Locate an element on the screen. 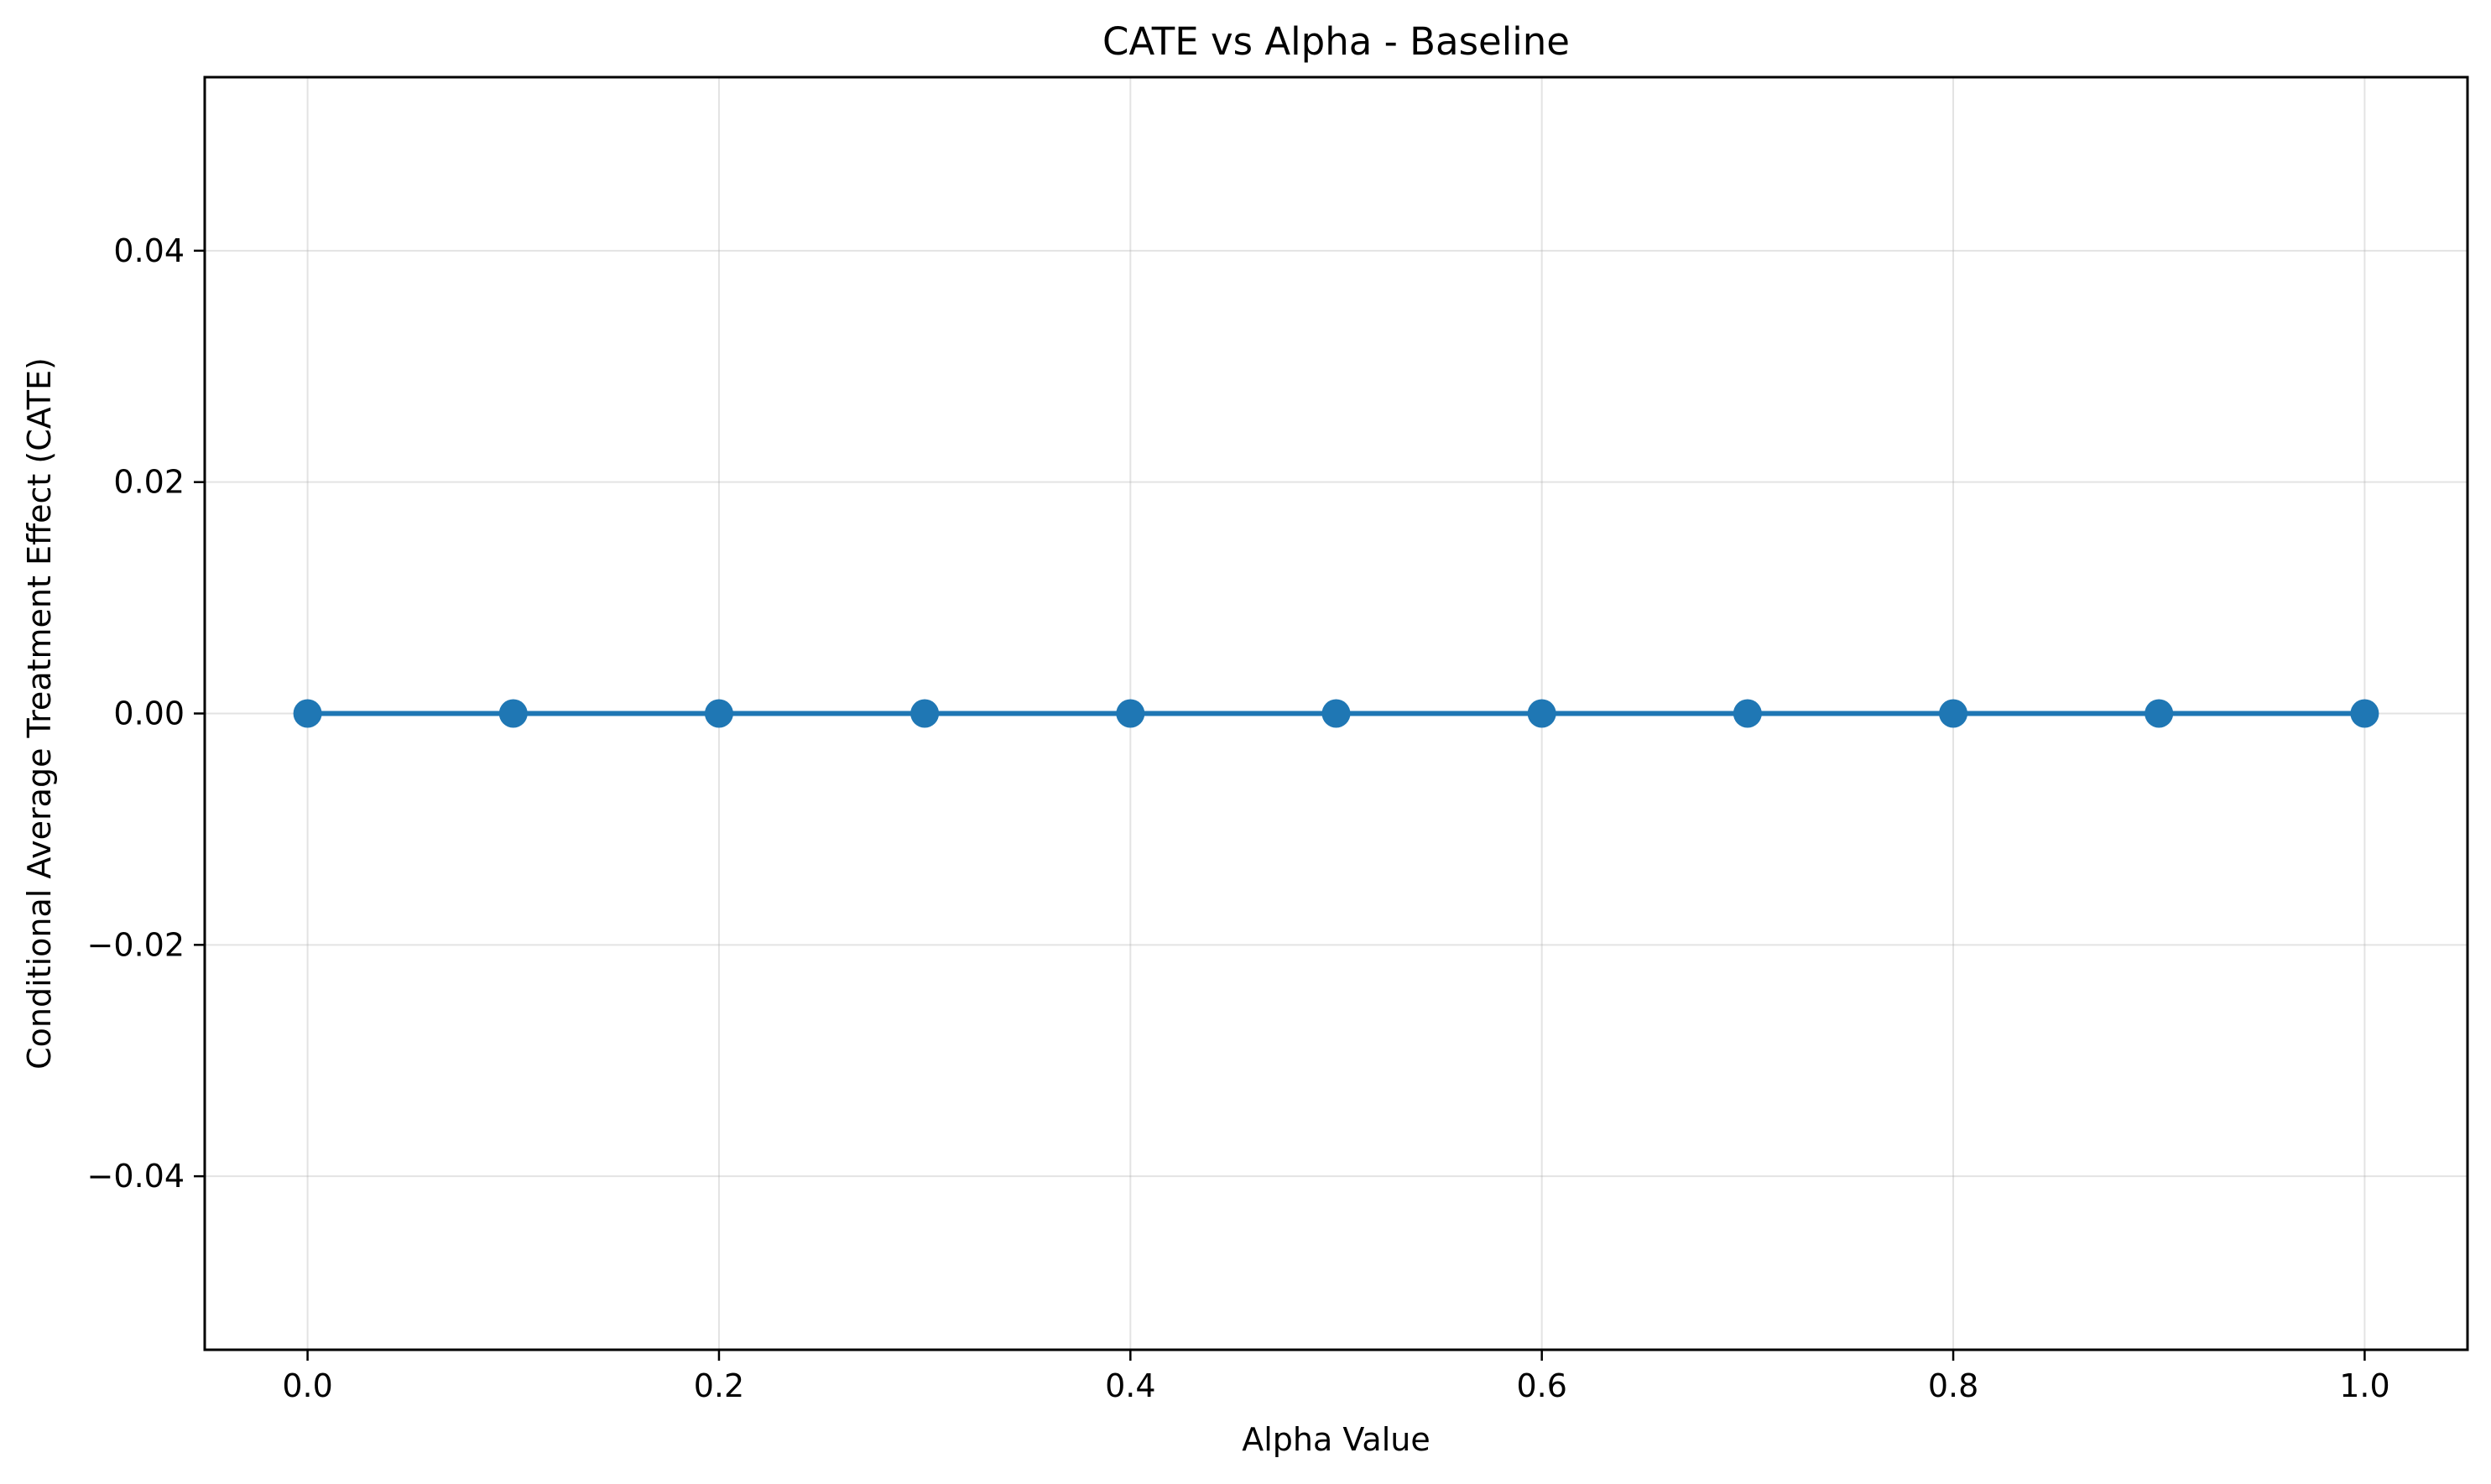  x-tick-label: 0.2 is located at coordinates (719, 1385).